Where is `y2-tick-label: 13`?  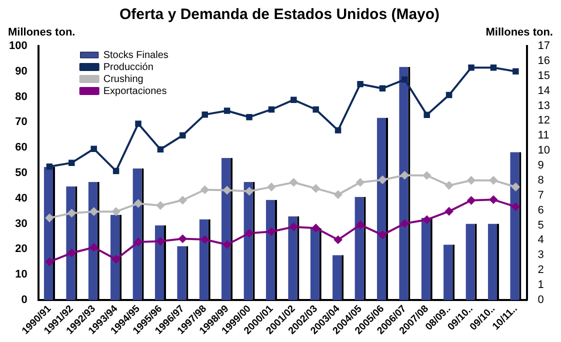 y2-tick-label: 13 is located at coordinates (544, 106).